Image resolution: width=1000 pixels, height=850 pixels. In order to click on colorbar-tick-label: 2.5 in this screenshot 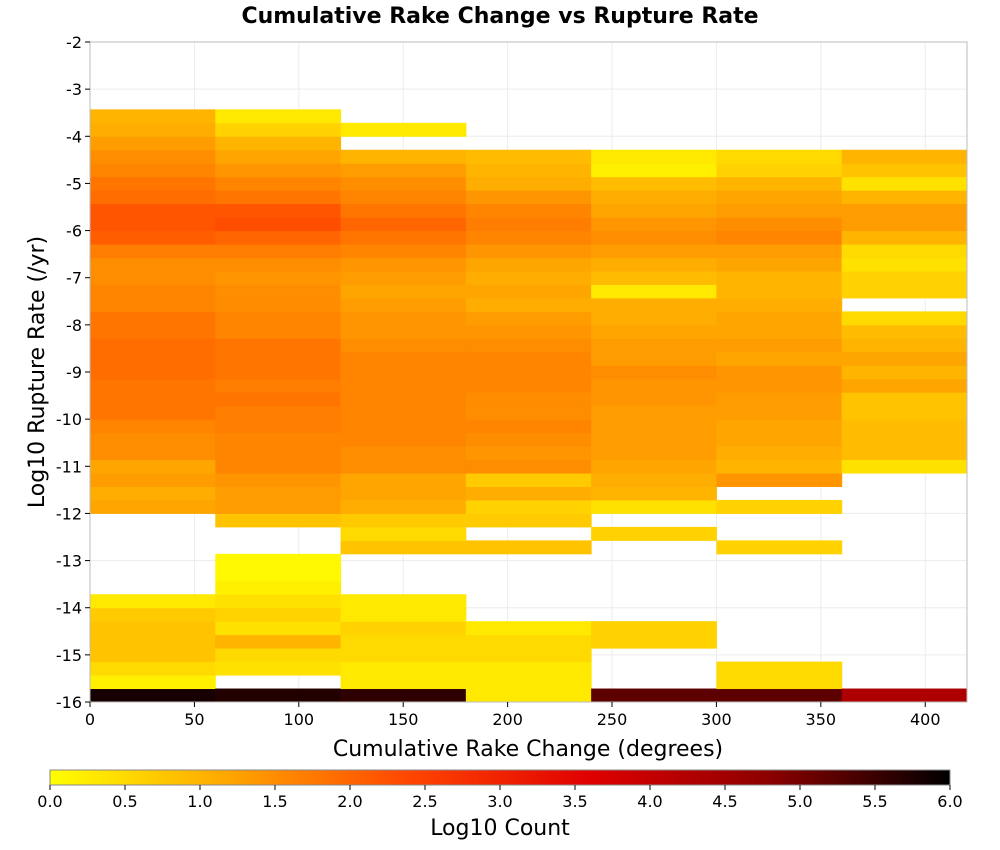, I will do `click(424, 801)`.